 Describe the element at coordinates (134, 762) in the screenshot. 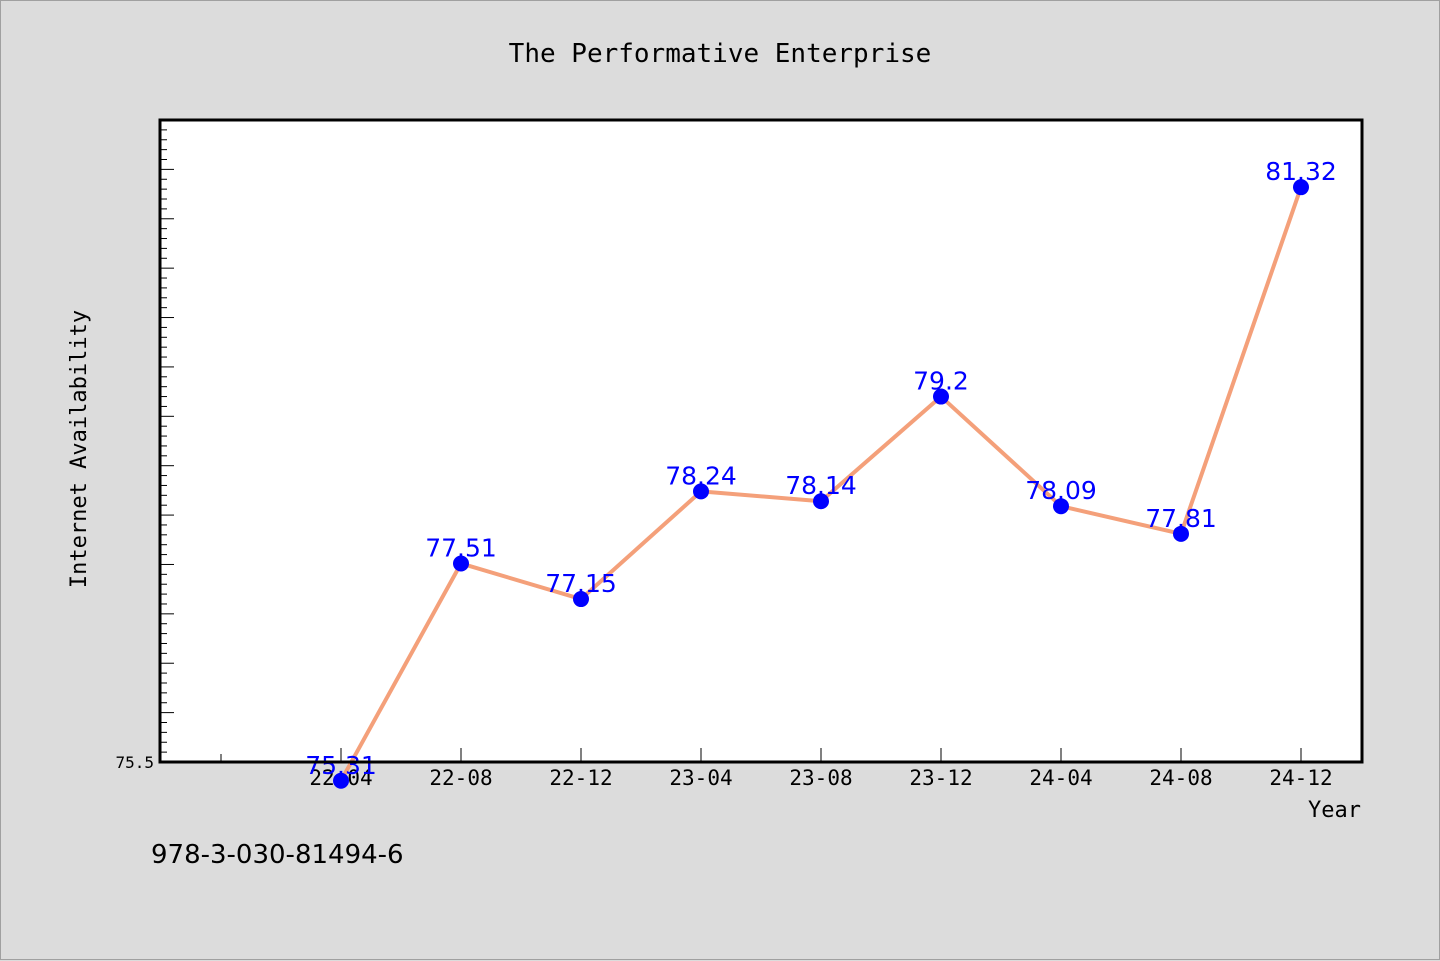

I see `y-tick-label: 75.5` at that location.